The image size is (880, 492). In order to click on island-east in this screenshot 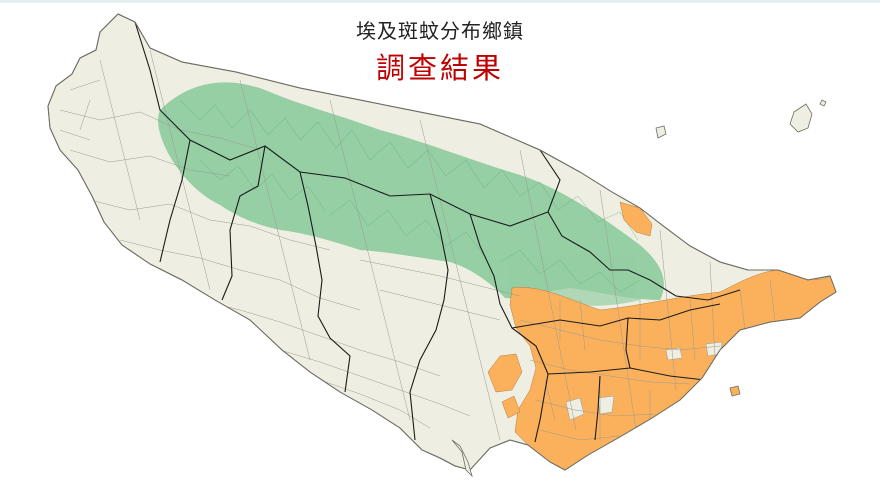, I will do `click(661, 132)`.